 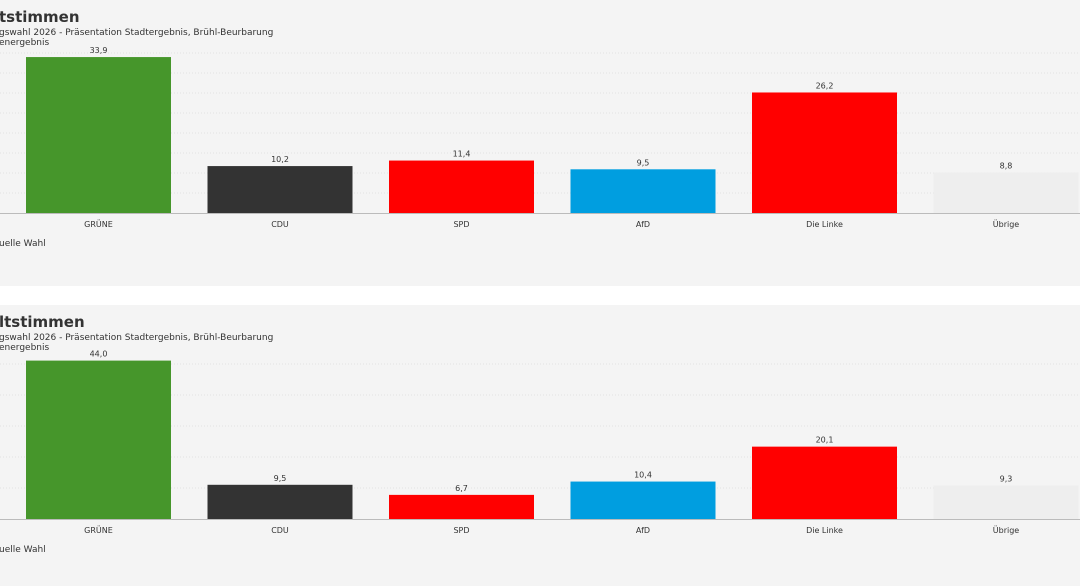 I want to click on data-label: 6,7, so click(x=461, y=488).